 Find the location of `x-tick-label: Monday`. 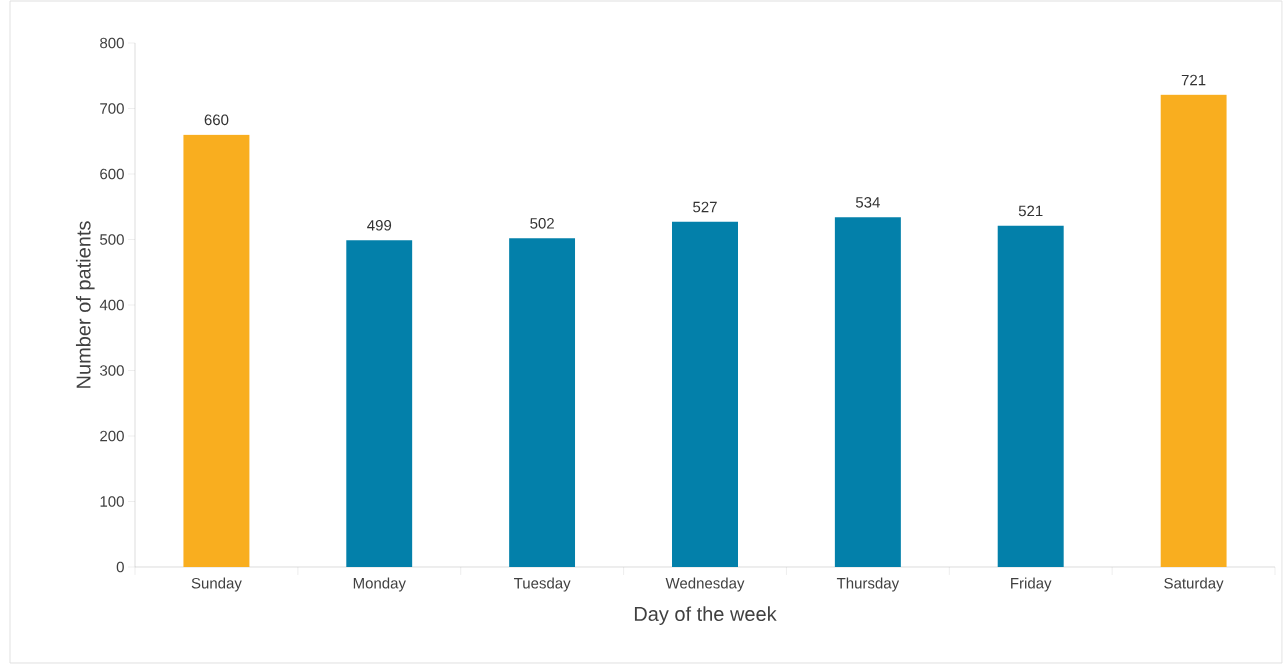

x-tick-label: Monday is located at coordinates (379, 584).